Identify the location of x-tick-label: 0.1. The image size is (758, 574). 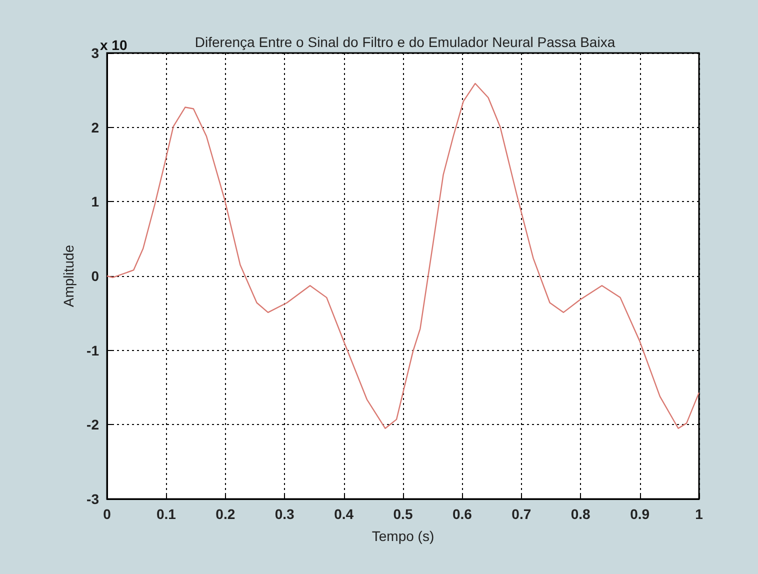
(166, 514).